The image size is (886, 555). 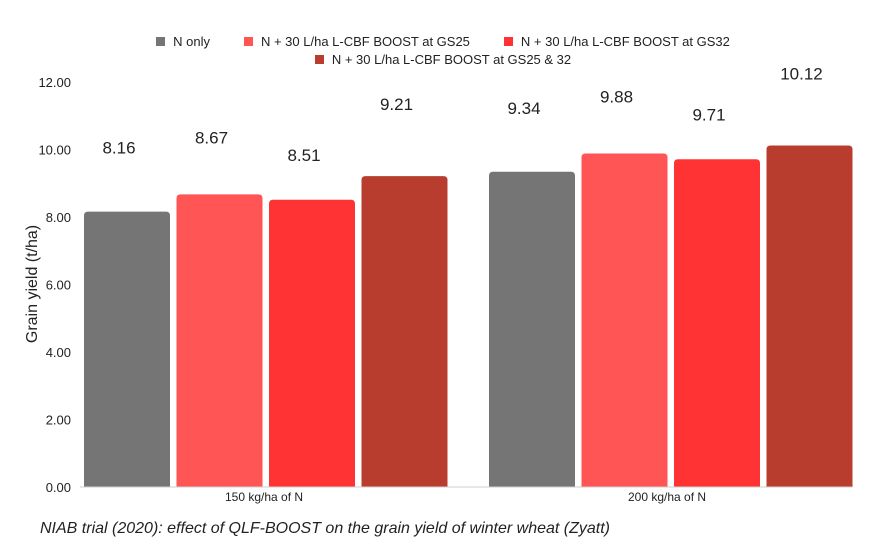 What do you see at coordinates (191, 41) in the screenshot?
I see `legend-label-n-only: N only` at bounding box center [191, 41].